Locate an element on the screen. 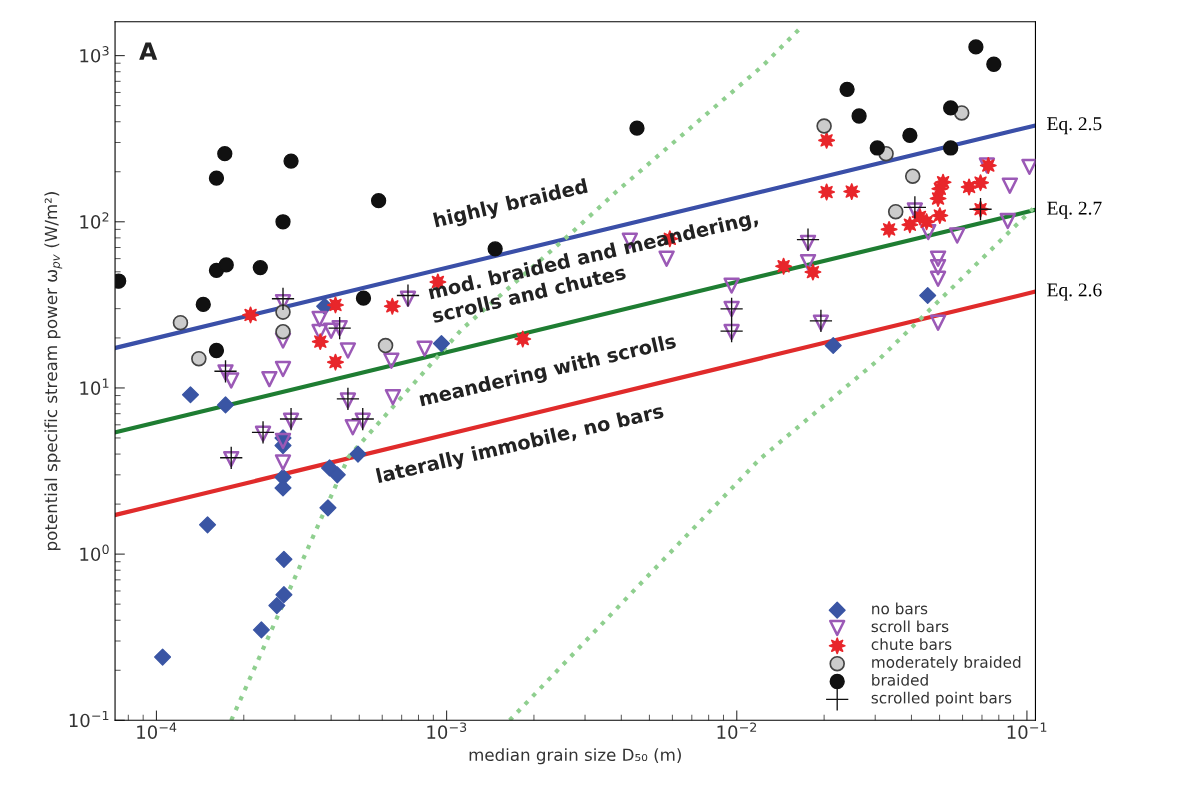 This screenshot has width=1180, height=803. series-label: Eq. 2.6 is located at coordinates (1074, 292).